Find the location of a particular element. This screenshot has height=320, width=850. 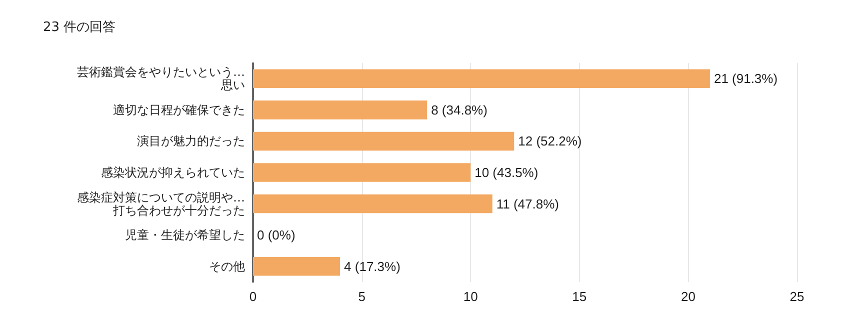

y-tick-label: 適切な日程が確保できた is located at coordinates (179, 109).